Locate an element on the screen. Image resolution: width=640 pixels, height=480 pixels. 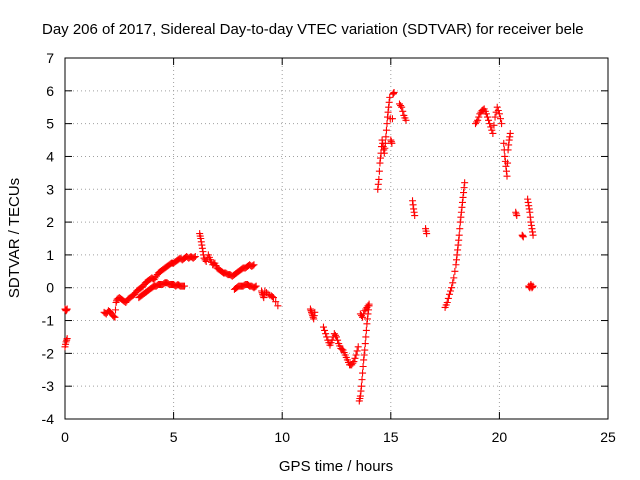
y-tick-labels: -4 -3 -2 -1 0 1 2 3 4 5 6 7 is located at coordinates (48, 238).